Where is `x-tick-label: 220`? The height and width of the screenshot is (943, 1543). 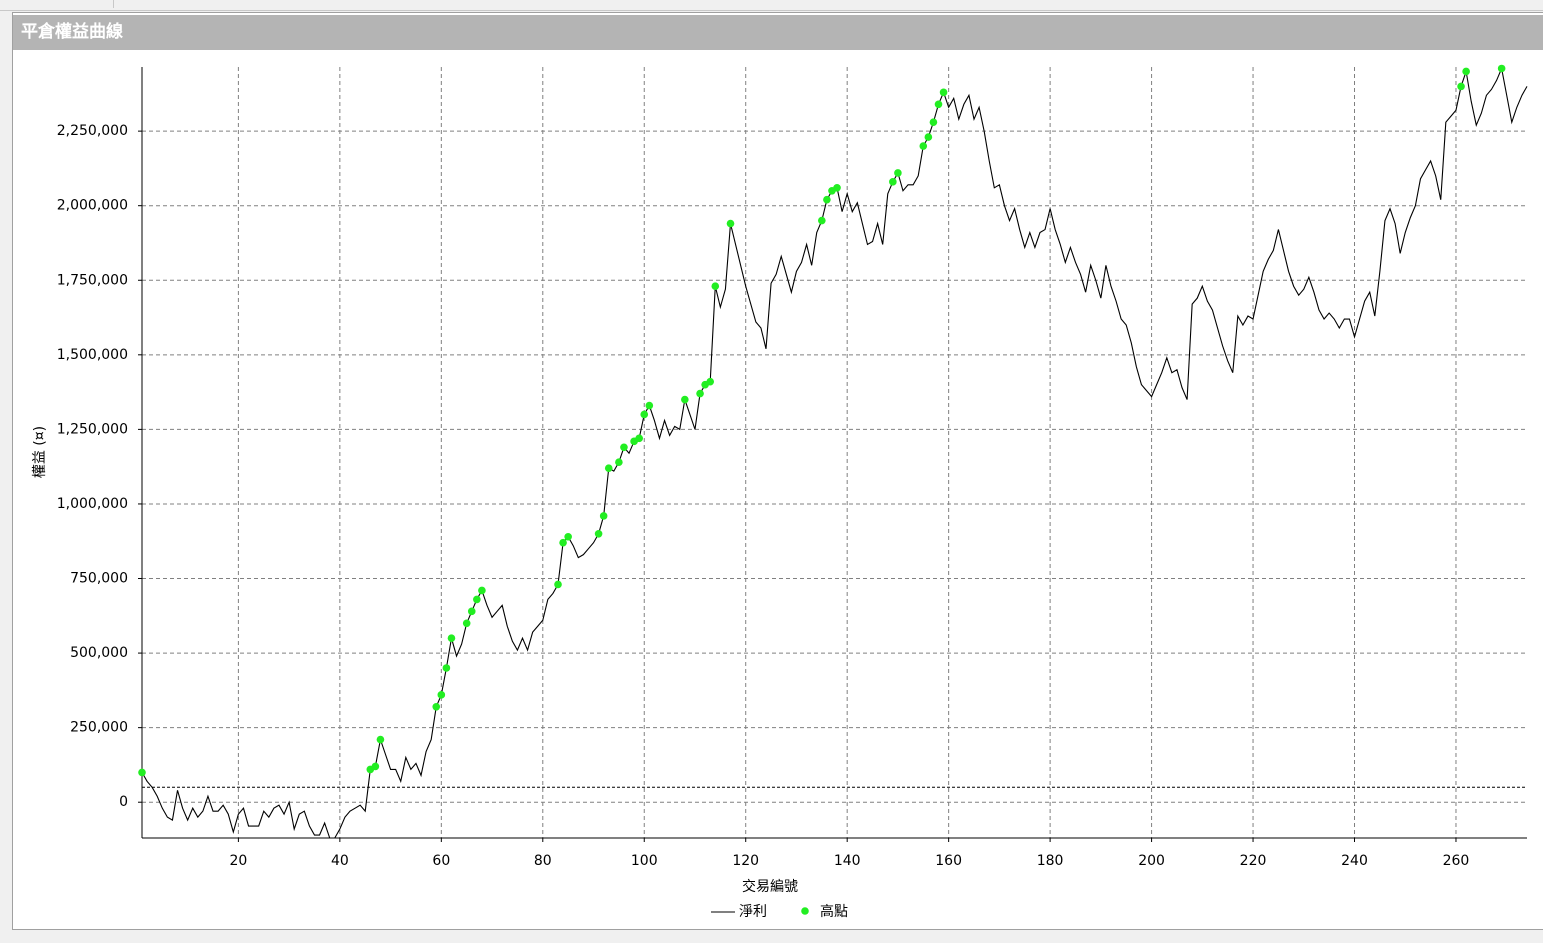 x-tick-label: 220 is located at coordinates (1253, 861).